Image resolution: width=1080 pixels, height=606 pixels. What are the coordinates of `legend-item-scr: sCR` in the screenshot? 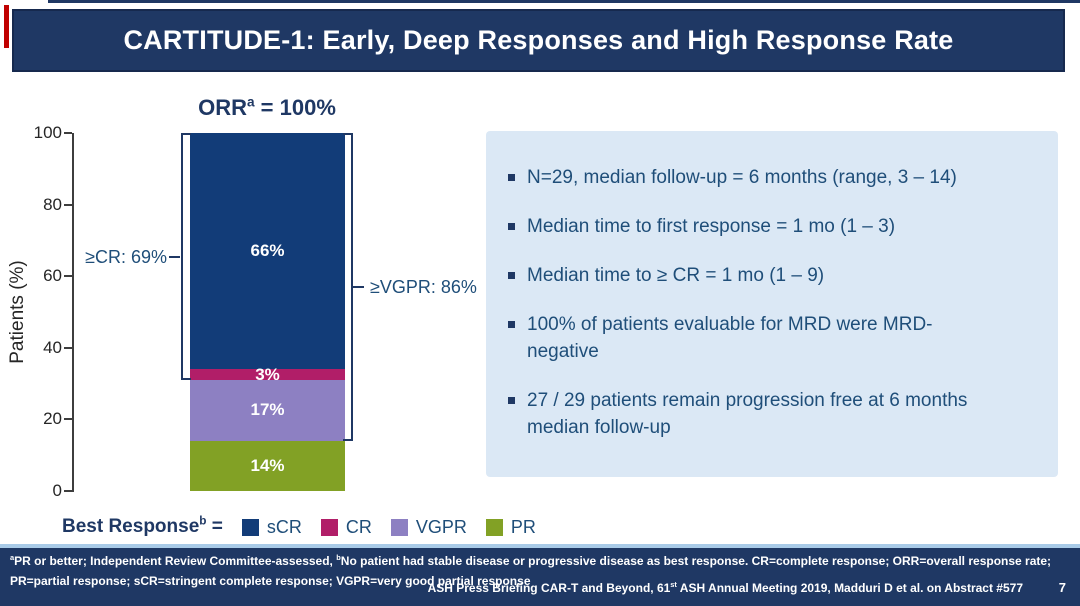 It's located at (271, 527).